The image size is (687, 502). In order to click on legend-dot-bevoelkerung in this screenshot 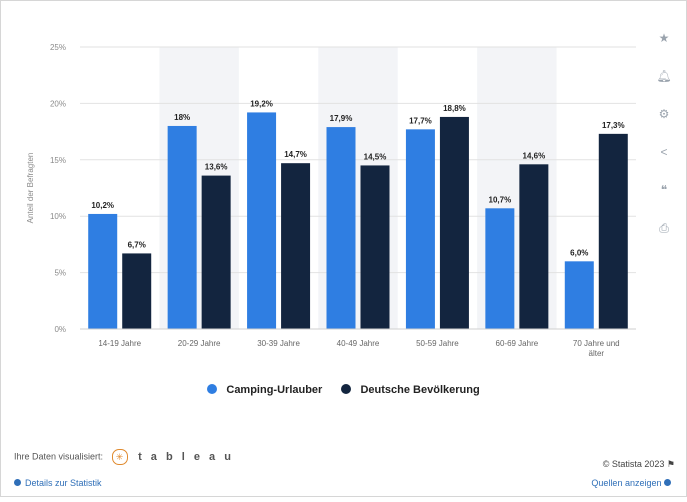, I will do `click(346, 389)`.